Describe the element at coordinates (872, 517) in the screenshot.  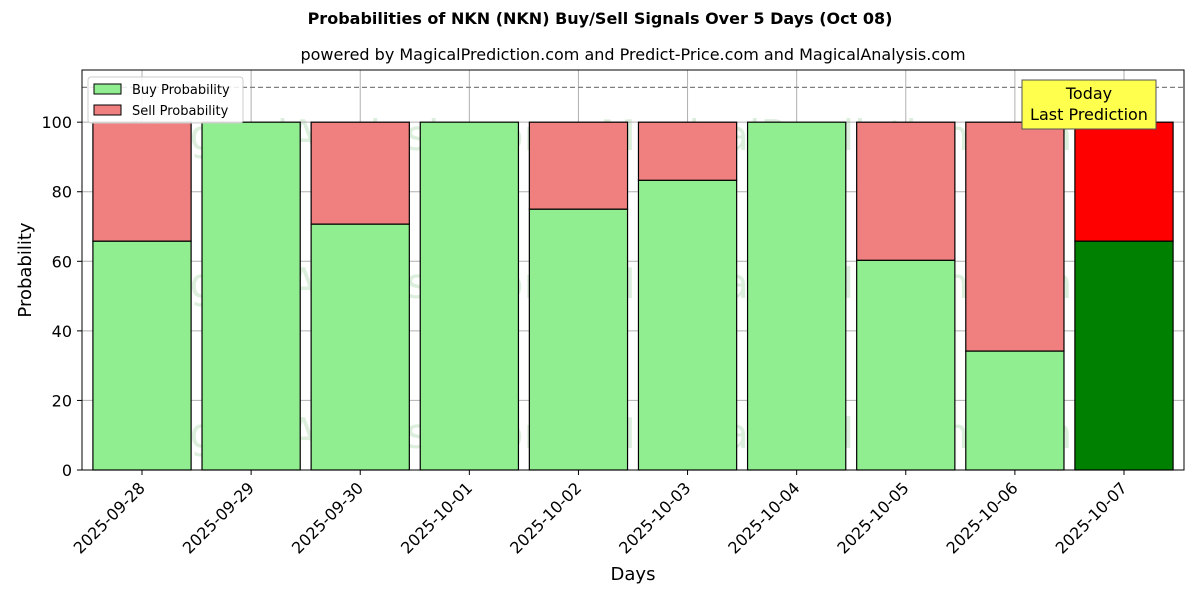
I see `x-tick-label: 2025-10-05` at that location.